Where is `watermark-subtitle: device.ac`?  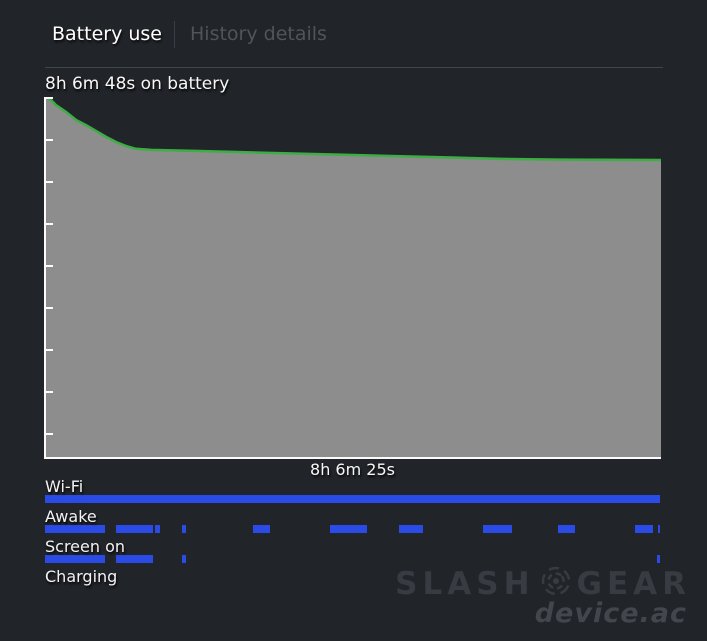
watermark-subtitle: device.ac is located at coordinates (610, 613).